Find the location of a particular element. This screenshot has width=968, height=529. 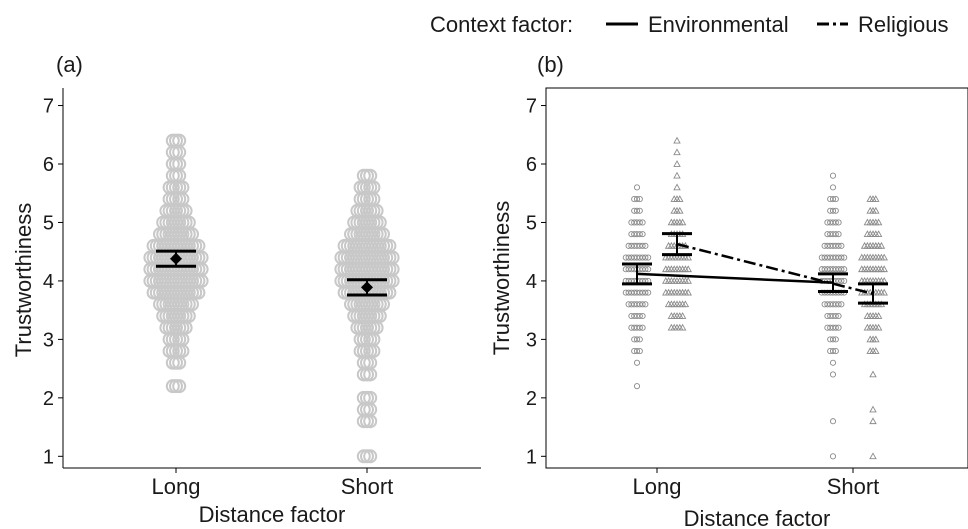

mean-line-religious is located at coordinates (775, 268).